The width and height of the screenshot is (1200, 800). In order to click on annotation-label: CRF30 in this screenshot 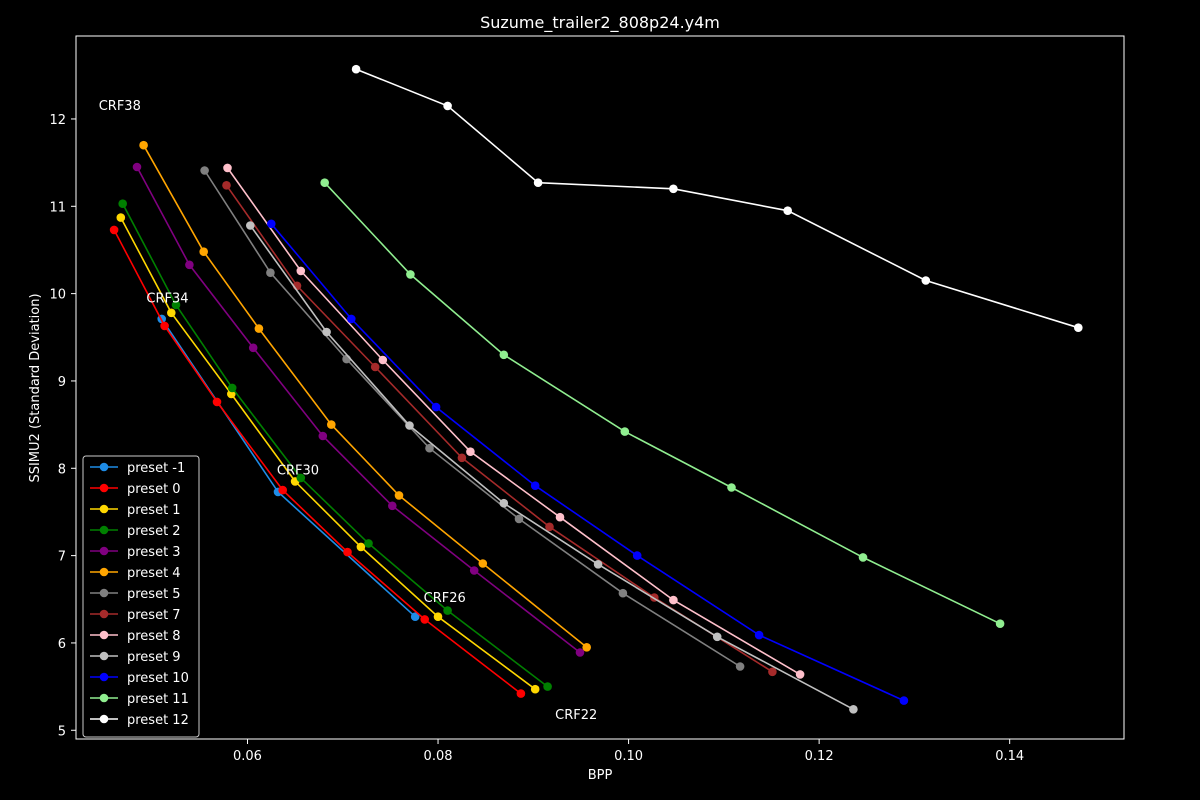, I will do `click(298, 470)`.